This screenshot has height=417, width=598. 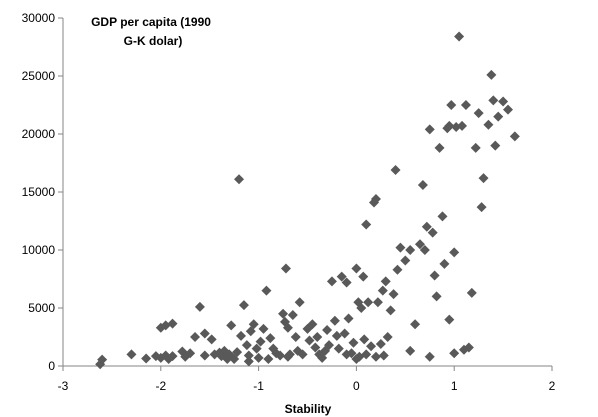 I want to click on x-axis-ticks: -3 -2 -1 0 1 2, so click(x=307, y=379).